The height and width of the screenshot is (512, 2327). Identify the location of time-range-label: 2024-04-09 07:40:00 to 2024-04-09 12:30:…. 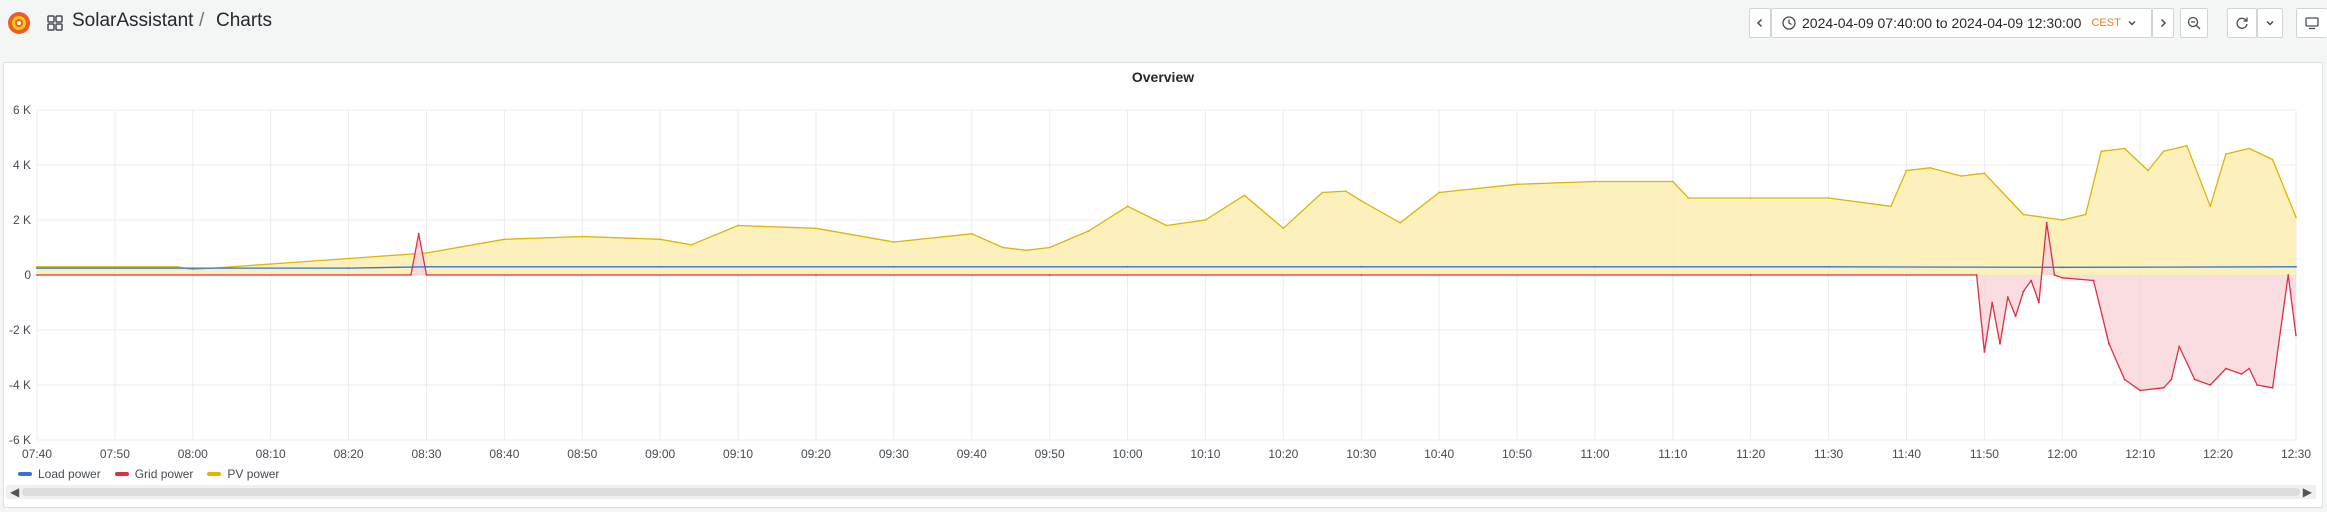
(1942, 23).